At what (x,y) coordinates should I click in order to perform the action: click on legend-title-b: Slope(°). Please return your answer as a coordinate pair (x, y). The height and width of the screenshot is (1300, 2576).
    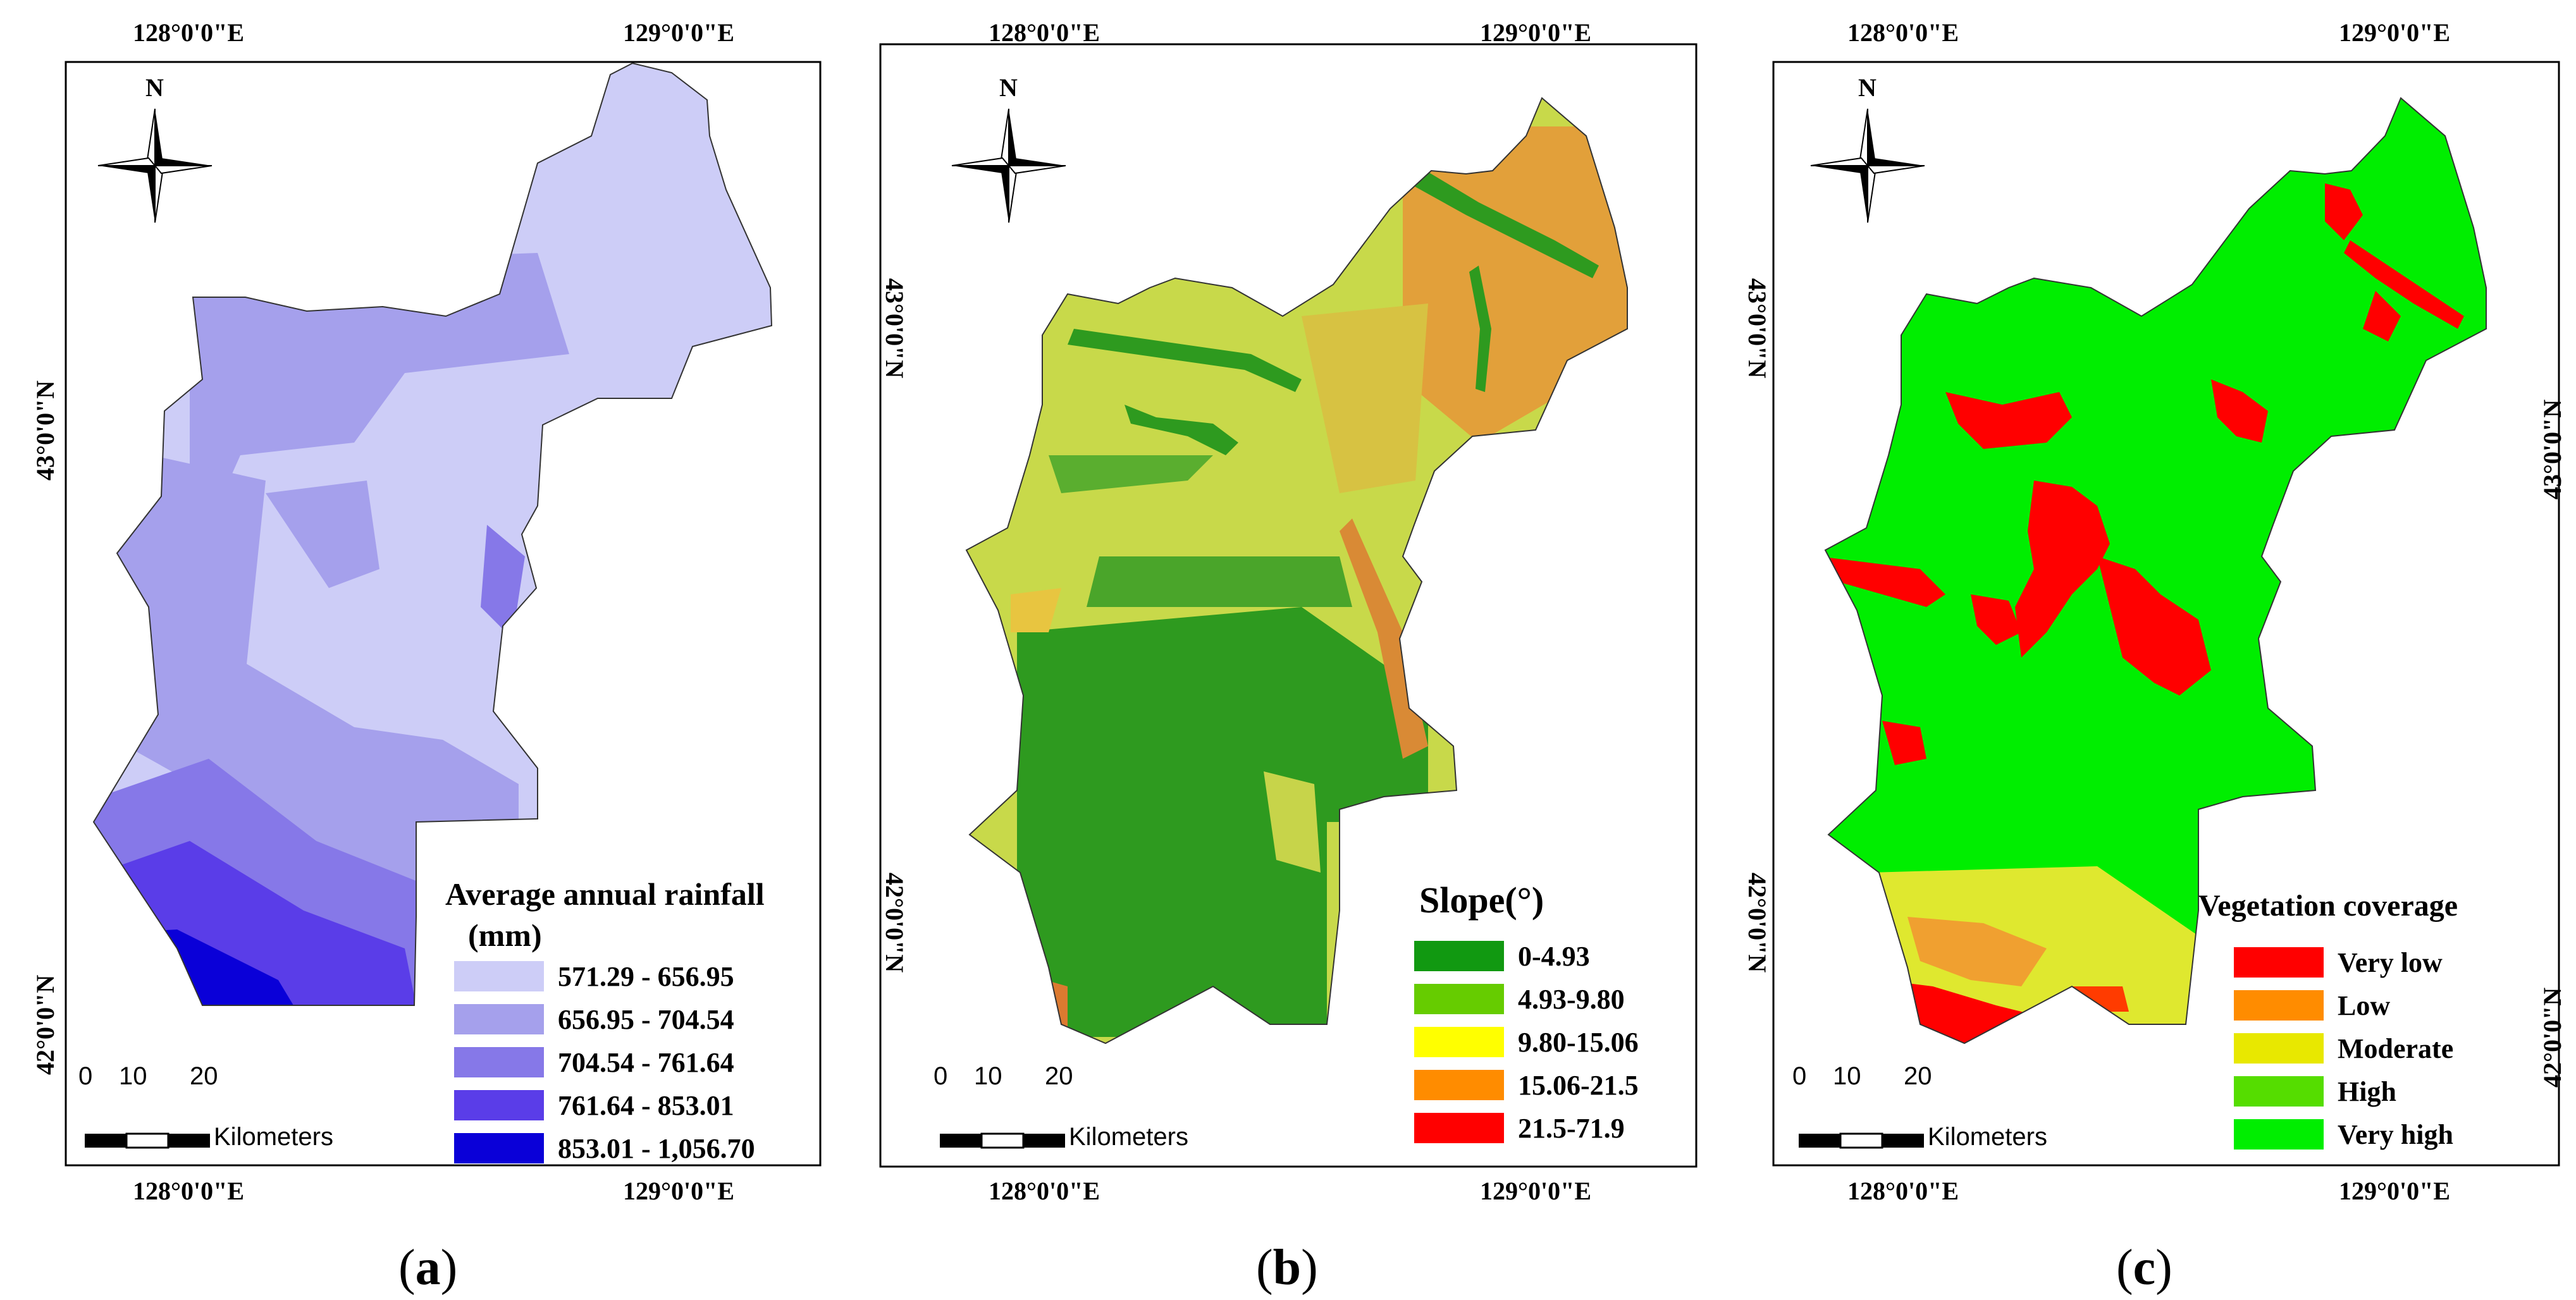
    Looking at the image, I should click on (1481, 900).